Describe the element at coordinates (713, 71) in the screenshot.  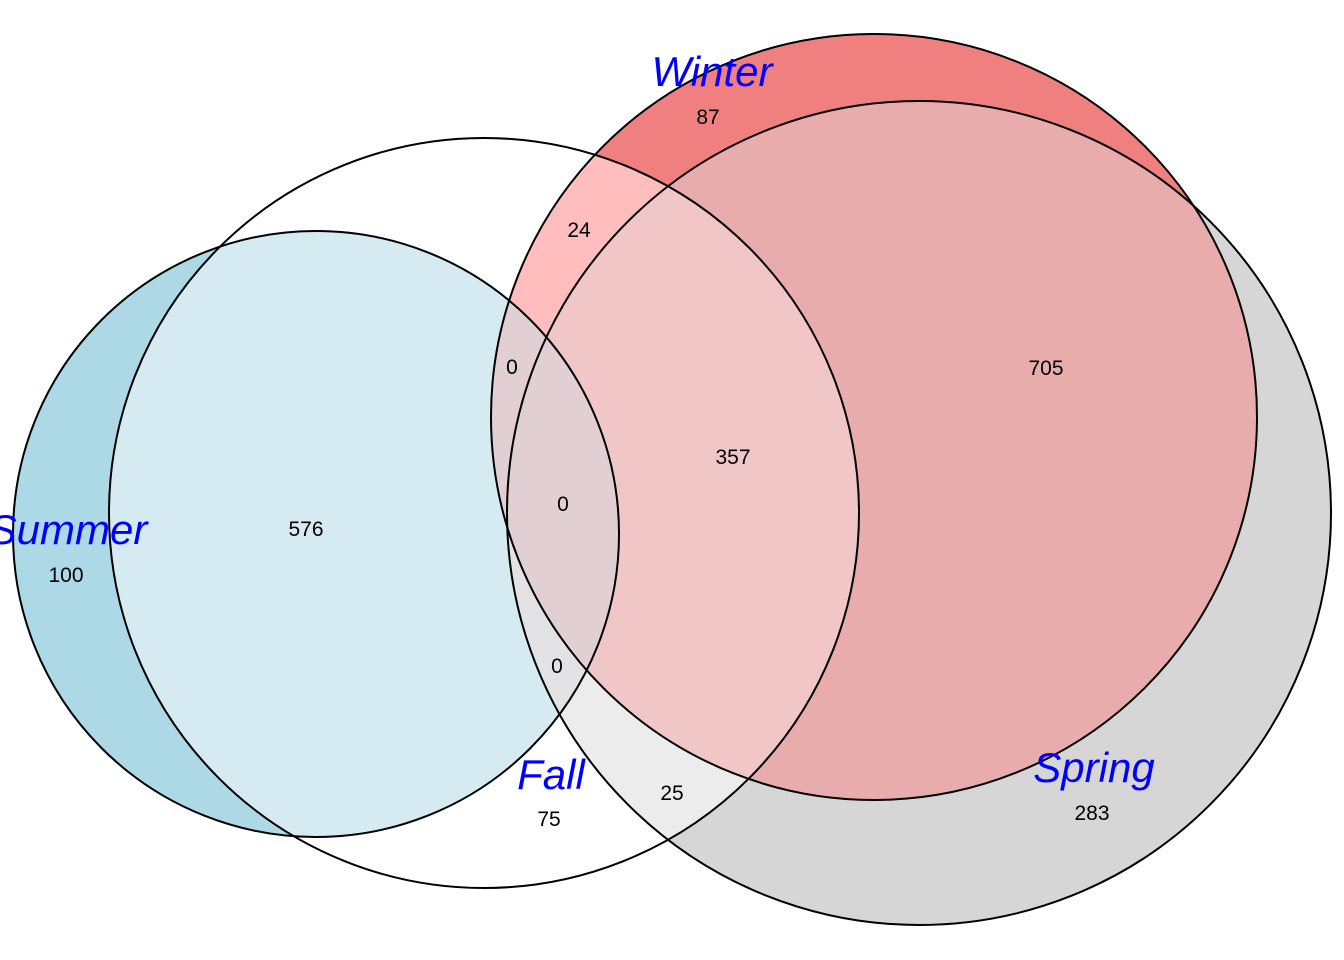
I see `winter-label: Winter` at that location.